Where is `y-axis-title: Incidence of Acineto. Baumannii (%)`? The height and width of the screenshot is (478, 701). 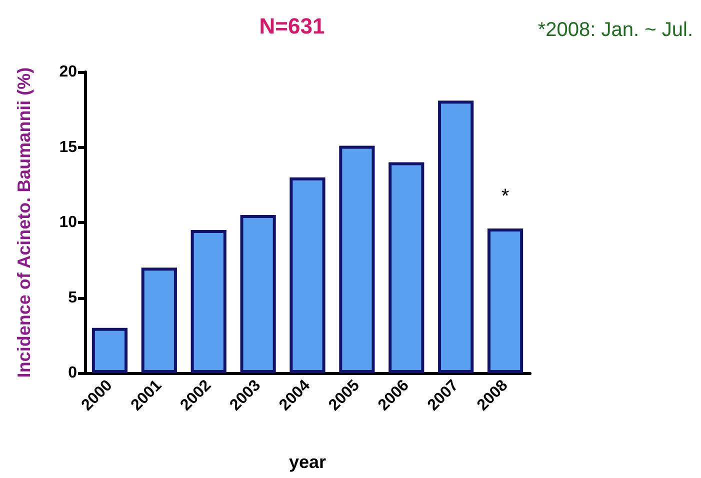
y-axis-title: Incidence of Acineto. Baumannii (%) is located at coordinates (24, 222).